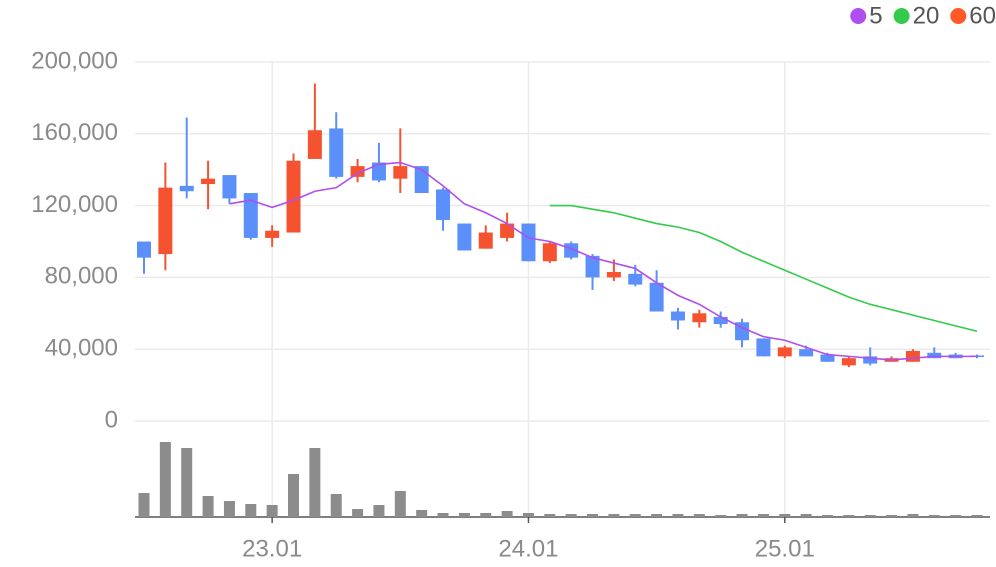  I want to click on ma-line, so click(763, 268).